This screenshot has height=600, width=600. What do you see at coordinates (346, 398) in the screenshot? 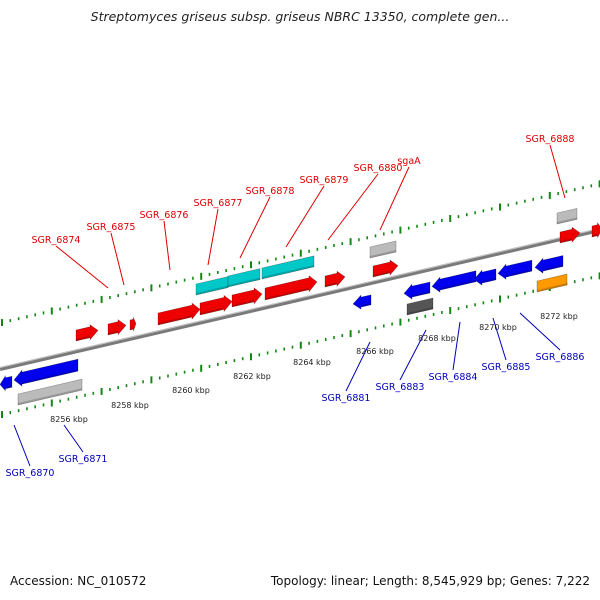
I see `gene-label-bottom: SGR_6881` at bounding box center [346, 398].